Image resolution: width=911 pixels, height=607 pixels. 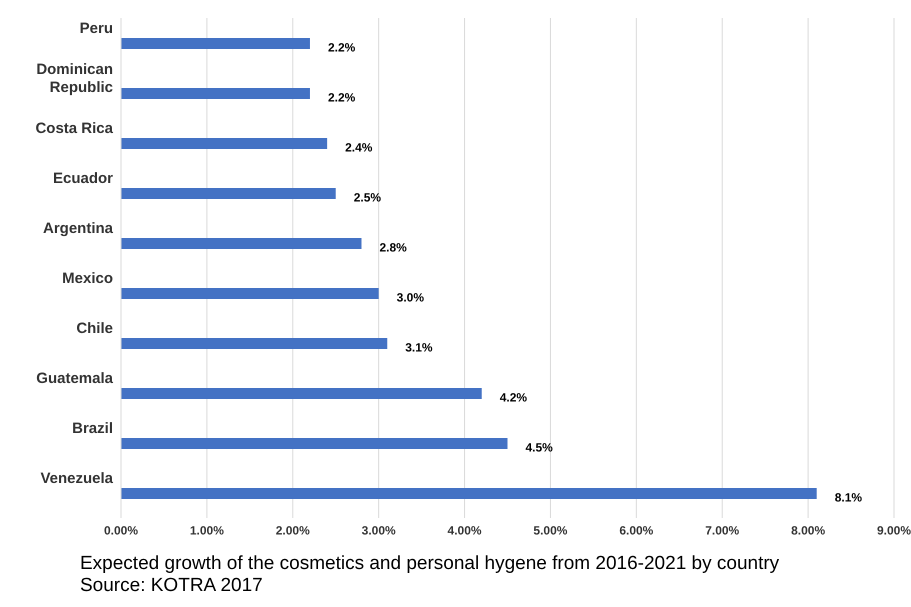 I want to click on y-tick-label: Mexico, so click(x=87, y=278).